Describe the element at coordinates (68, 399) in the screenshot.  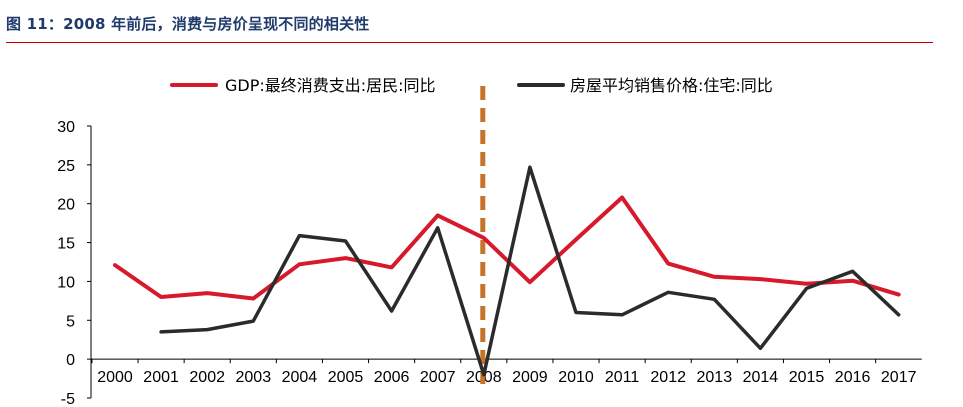
I see `y-tick-label: -5` at that location.